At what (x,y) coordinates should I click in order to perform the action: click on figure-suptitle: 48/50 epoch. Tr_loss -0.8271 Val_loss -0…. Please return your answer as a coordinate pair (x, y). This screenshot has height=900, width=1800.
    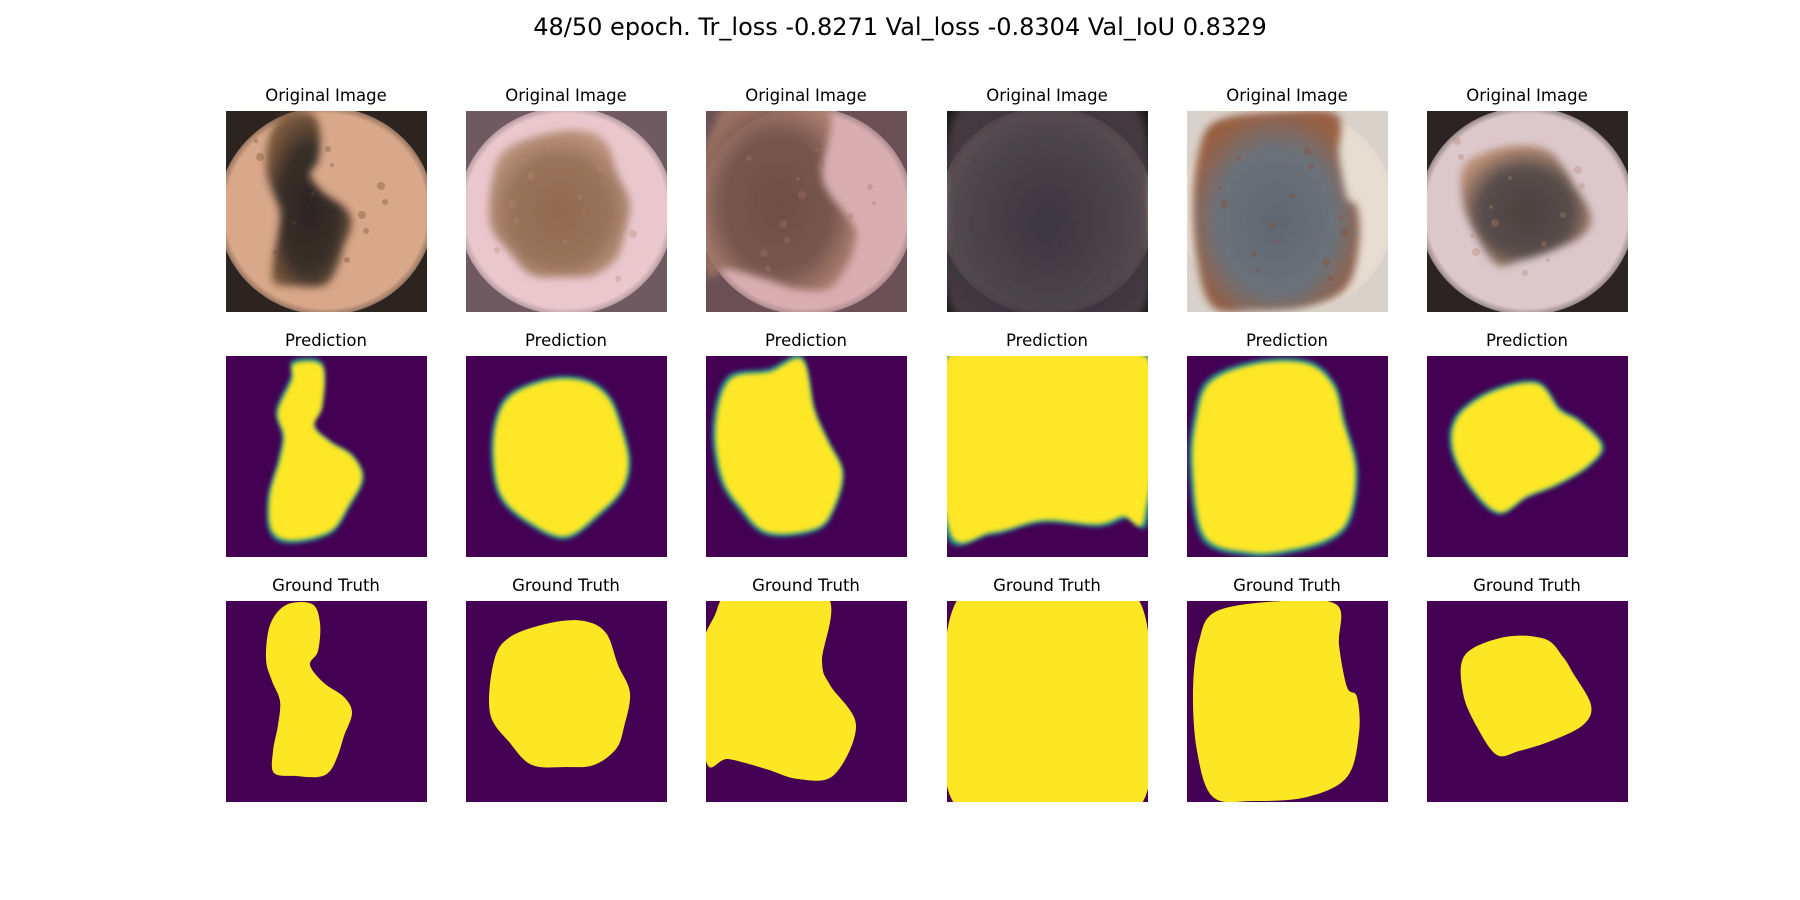
    Looking at the image, I should click on (900, 27).